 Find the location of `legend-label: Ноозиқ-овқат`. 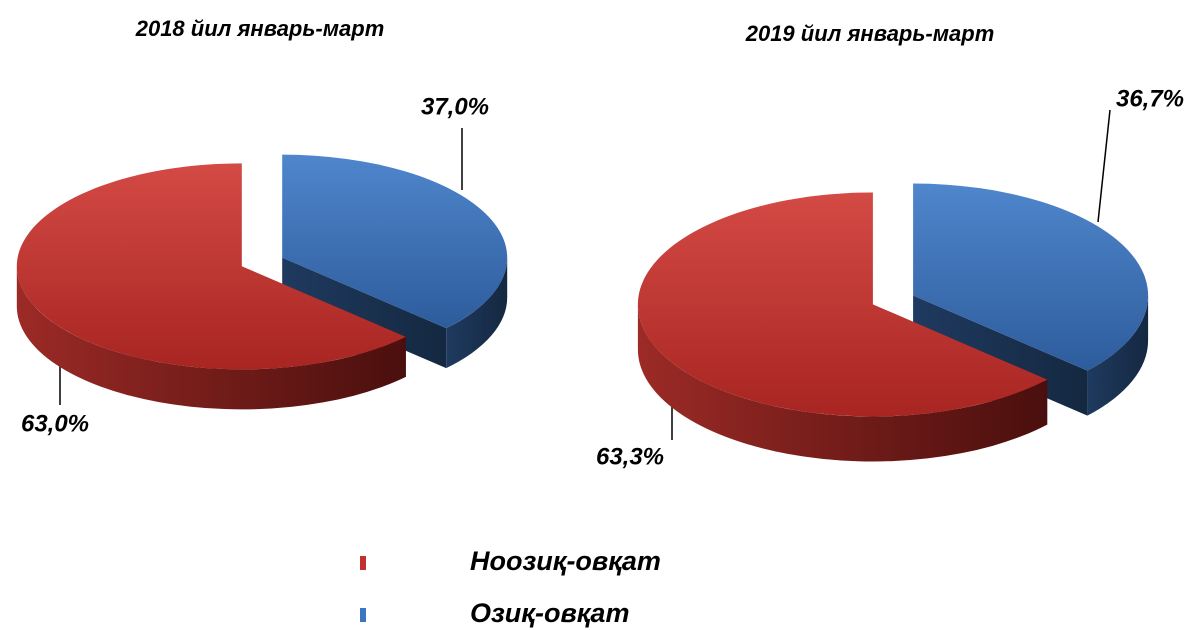

legend-label: Ноозиқ-овқат is located at coordinates (565, 561).